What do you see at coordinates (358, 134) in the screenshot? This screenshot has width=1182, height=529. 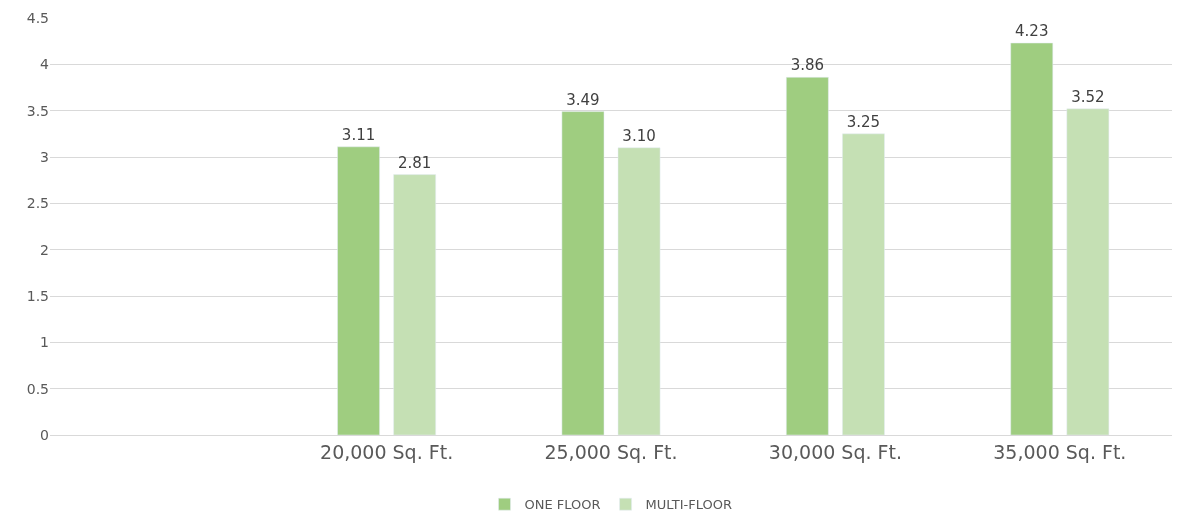 I see `data-label: 3.11` at bounding box center [358, 134].